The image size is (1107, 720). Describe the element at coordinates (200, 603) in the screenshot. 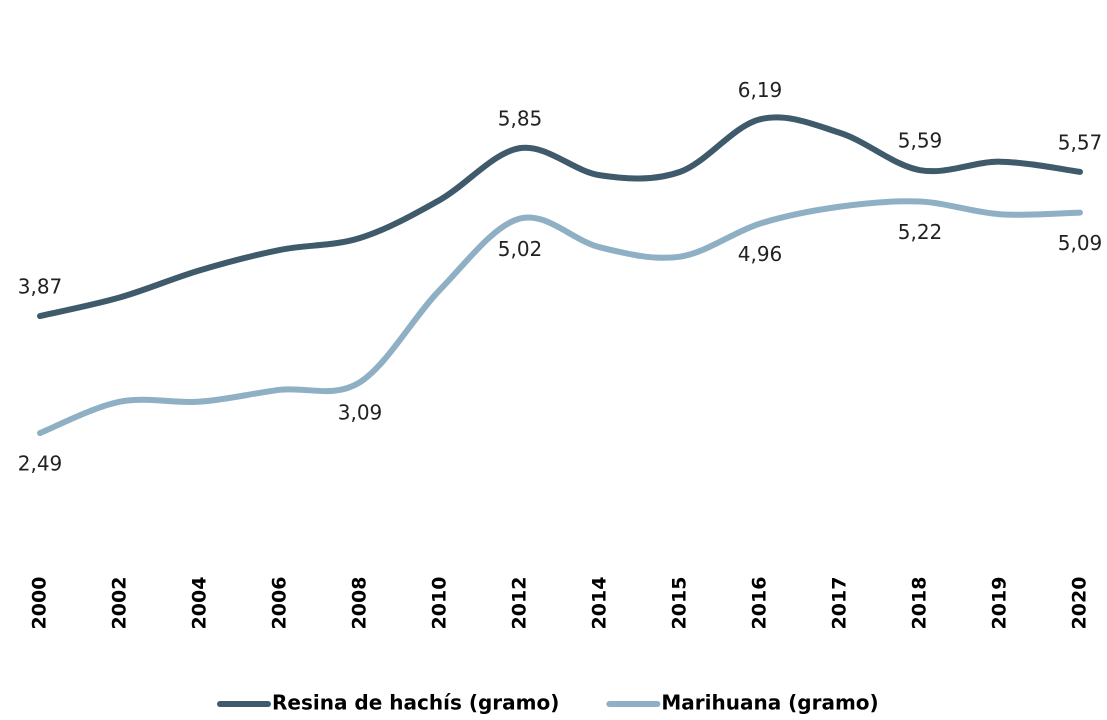

I see `x-tick-label: 2004` at that location.